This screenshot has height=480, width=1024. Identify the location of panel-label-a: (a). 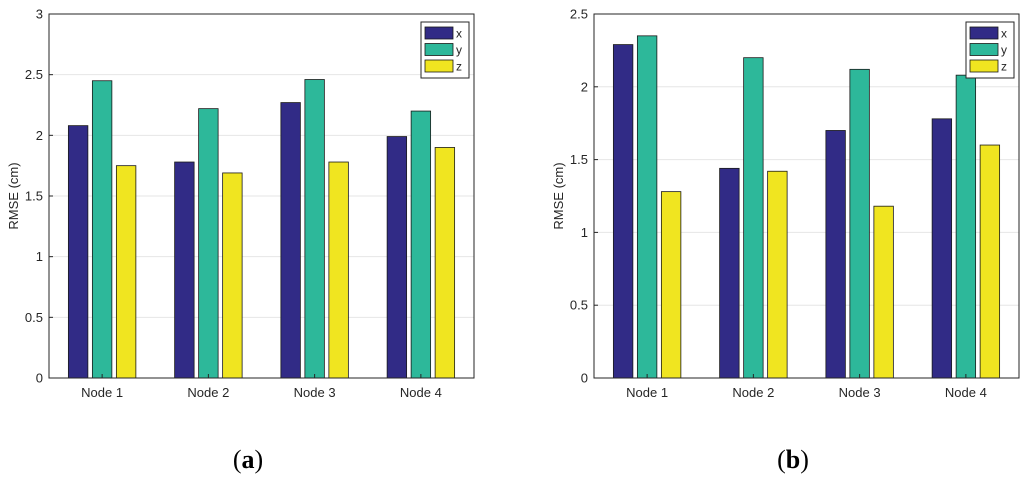
(248, 459).